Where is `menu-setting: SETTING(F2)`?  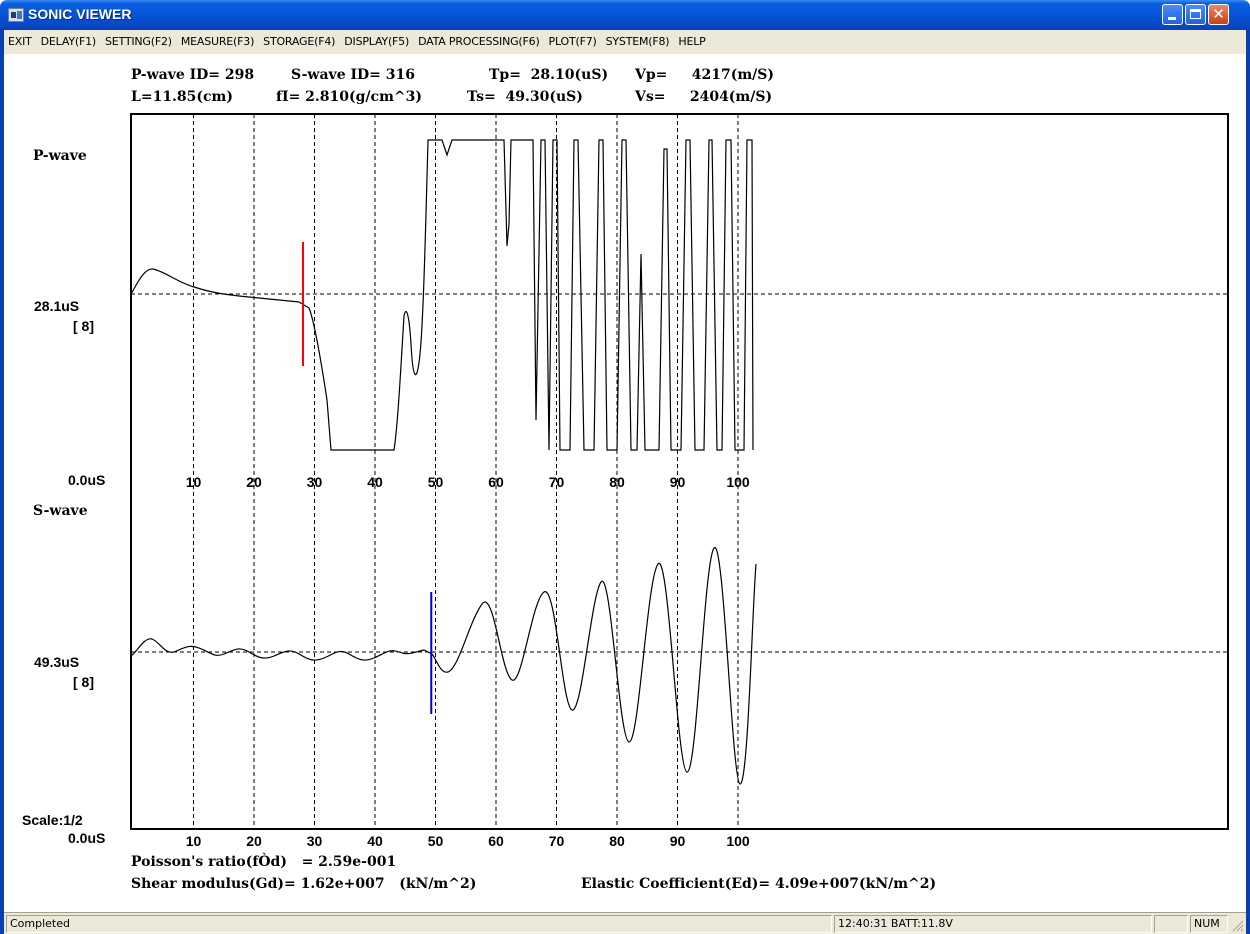 menu-setting: SETTING(F2) is located at coordinates (138, 41).